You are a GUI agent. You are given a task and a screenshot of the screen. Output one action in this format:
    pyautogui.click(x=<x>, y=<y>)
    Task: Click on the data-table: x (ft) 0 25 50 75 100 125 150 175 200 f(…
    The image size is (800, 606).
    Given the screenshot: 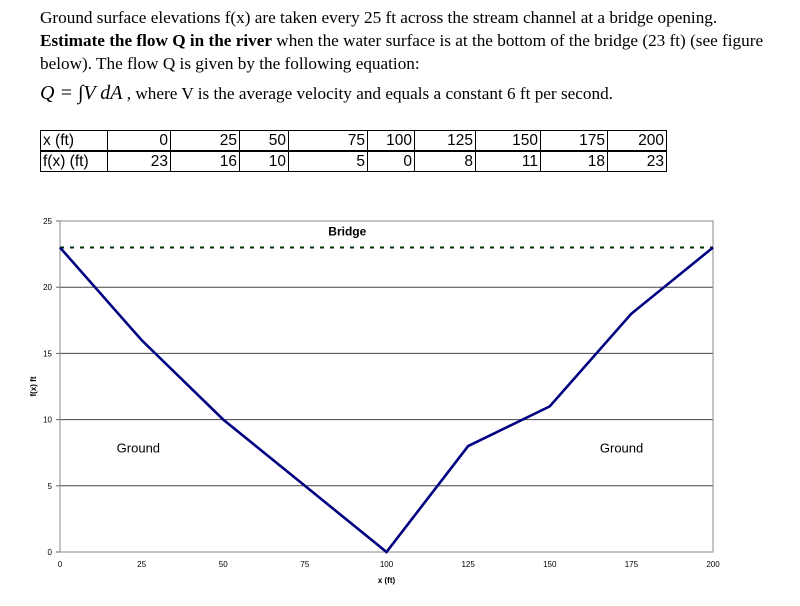 What is the action you would take?
    pyautogui.click(x=353, y=151)
    